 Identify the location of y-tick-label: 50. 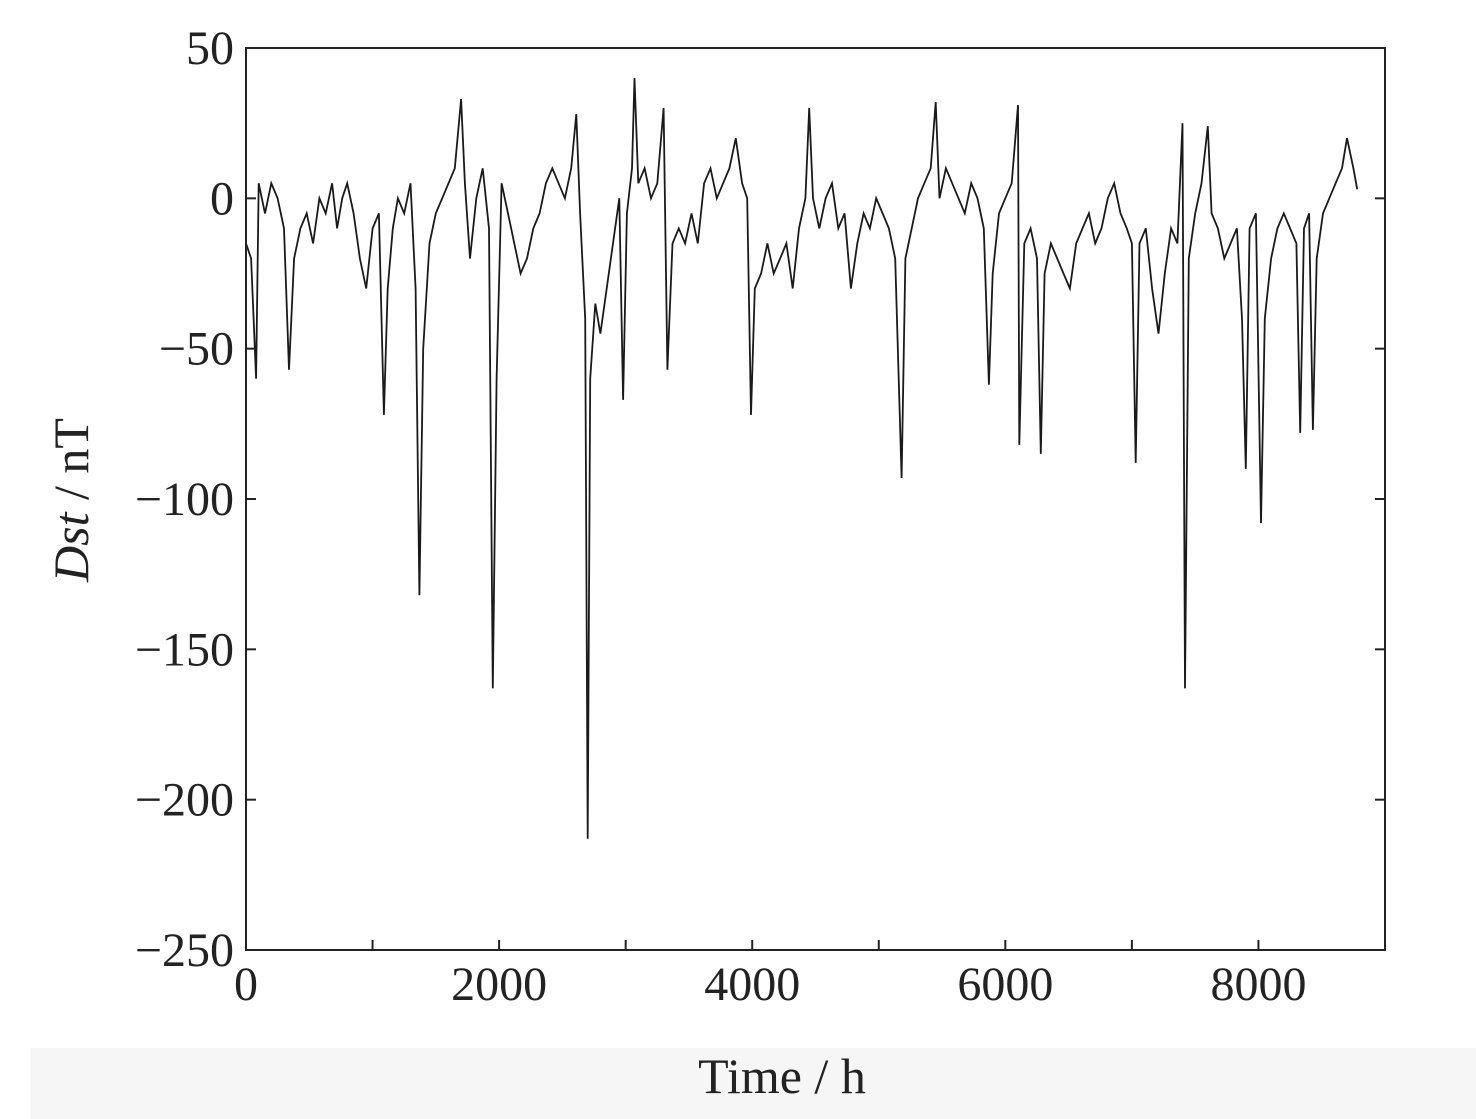
(210, 48).